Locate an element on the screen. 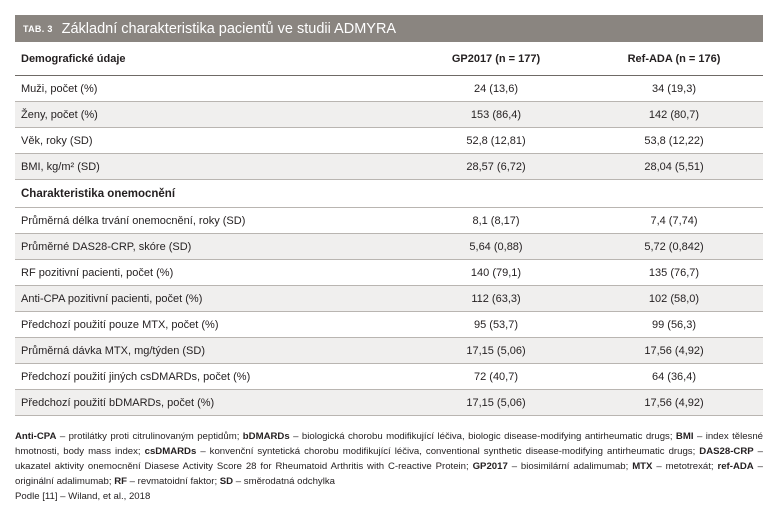 The image size is (777, 518). cell-ref-ada: 53,8 (12,22) is located at coordinates (674, 140).